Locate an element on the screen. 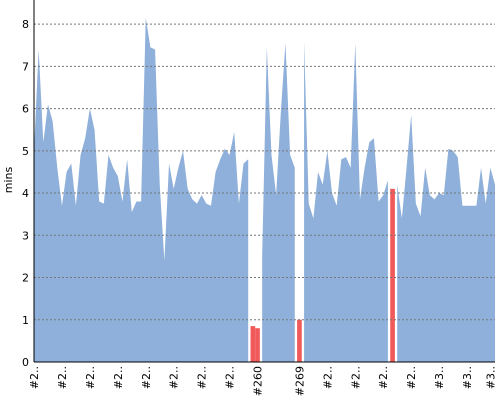  y-tick-label: 8 is located at coordinates (25, 24).